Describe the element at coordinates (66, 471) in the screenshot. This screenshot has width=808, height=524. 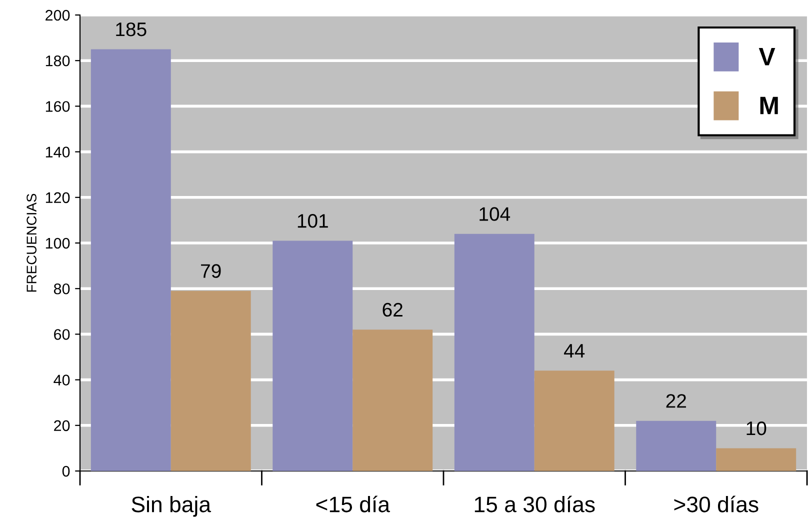
I see `y-tick-label: 0` at that location.